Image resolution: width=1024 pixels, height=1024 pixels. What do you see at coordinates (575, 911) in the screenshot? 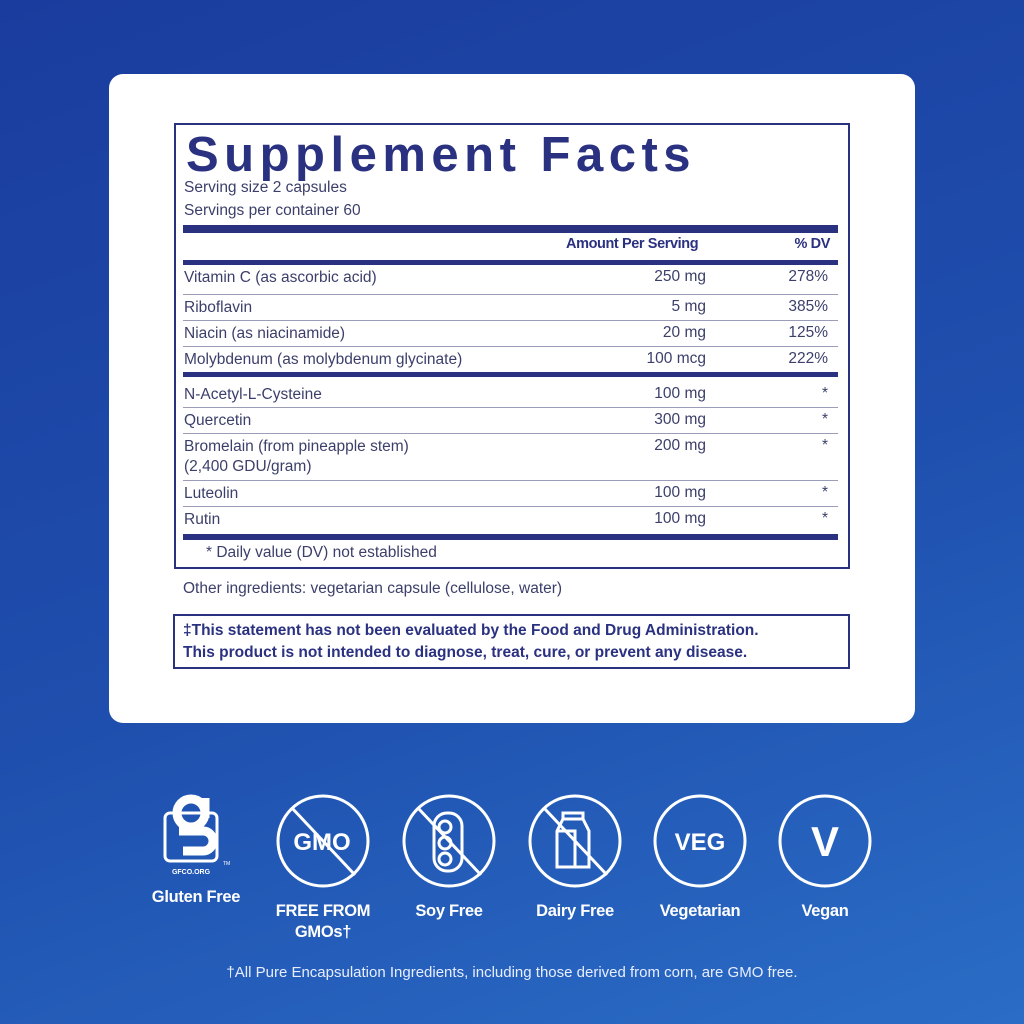
I see `badge-label: Dairy Free` at bounding box center [575, 911].